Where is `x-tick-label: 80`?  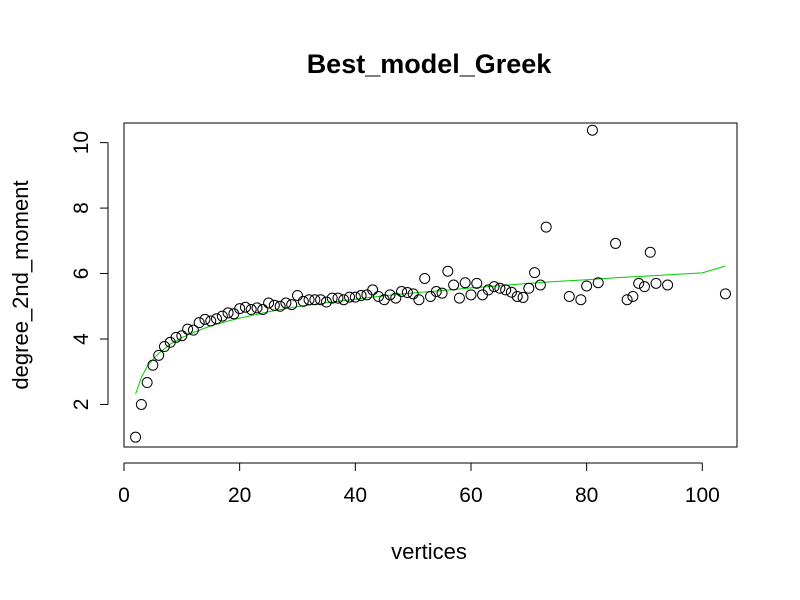
x-tick-label: 80 is located at coordinates (586, 495).